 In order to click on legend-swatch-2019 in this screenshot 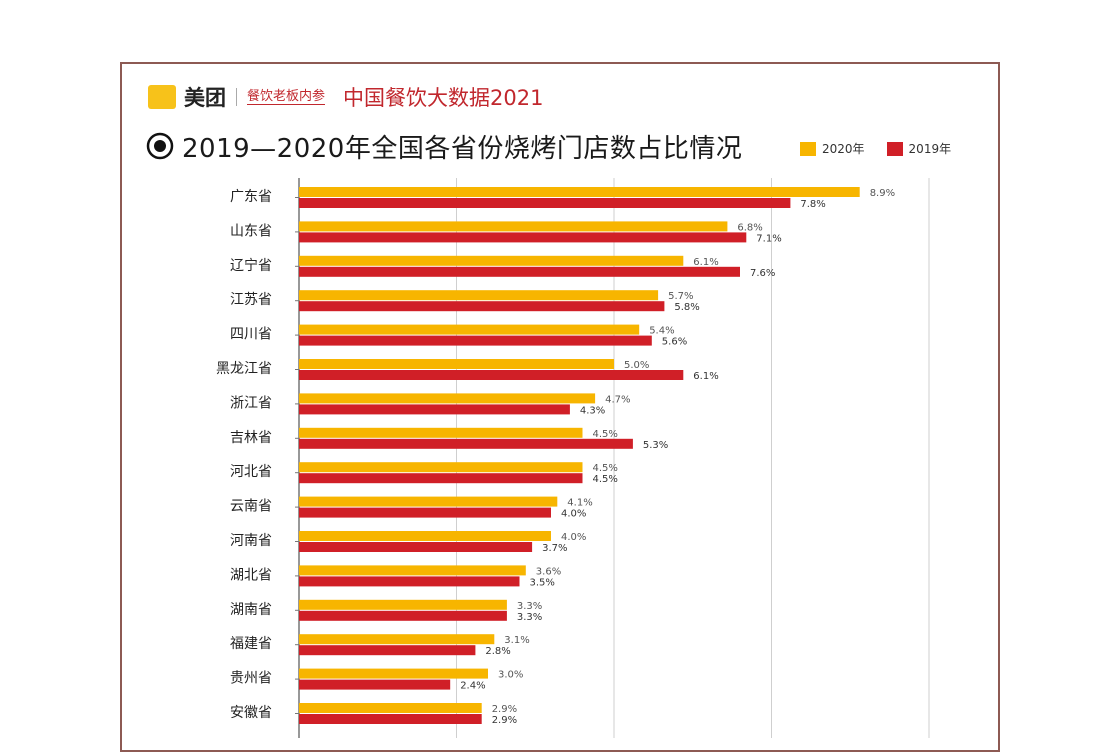, I will do `click(894, 148)`.